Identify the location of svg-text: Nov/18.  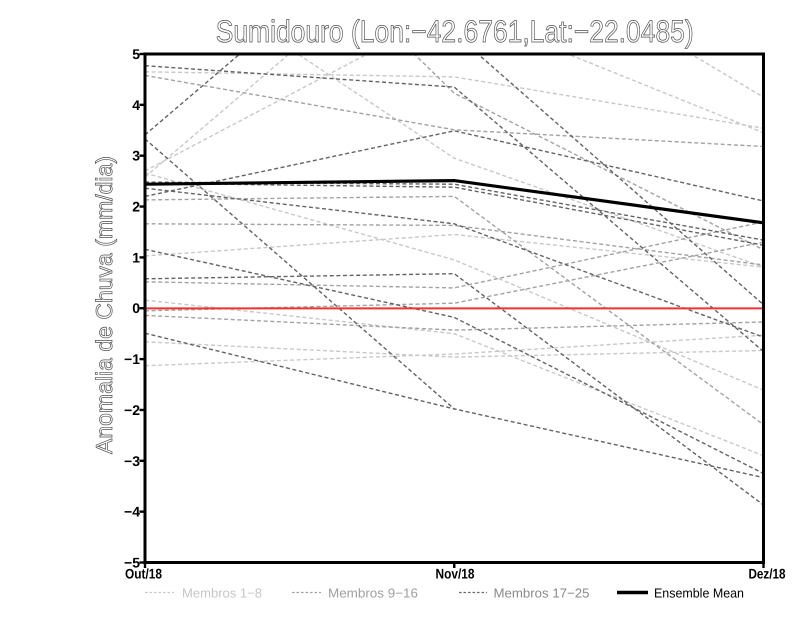
(455, 574).